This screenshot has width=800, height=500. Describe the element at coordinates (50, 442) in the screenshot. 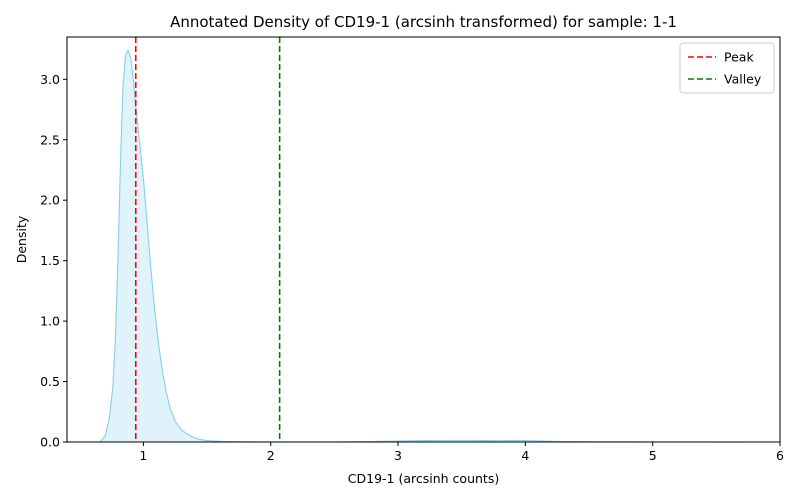

I see `y-tick-label: 0.0` at that location.